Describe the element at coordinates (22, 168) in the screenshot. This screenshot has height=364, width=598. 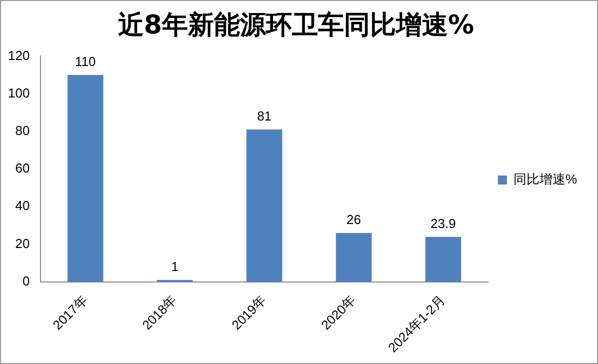
I see `y-tick-label: 60` at that location.